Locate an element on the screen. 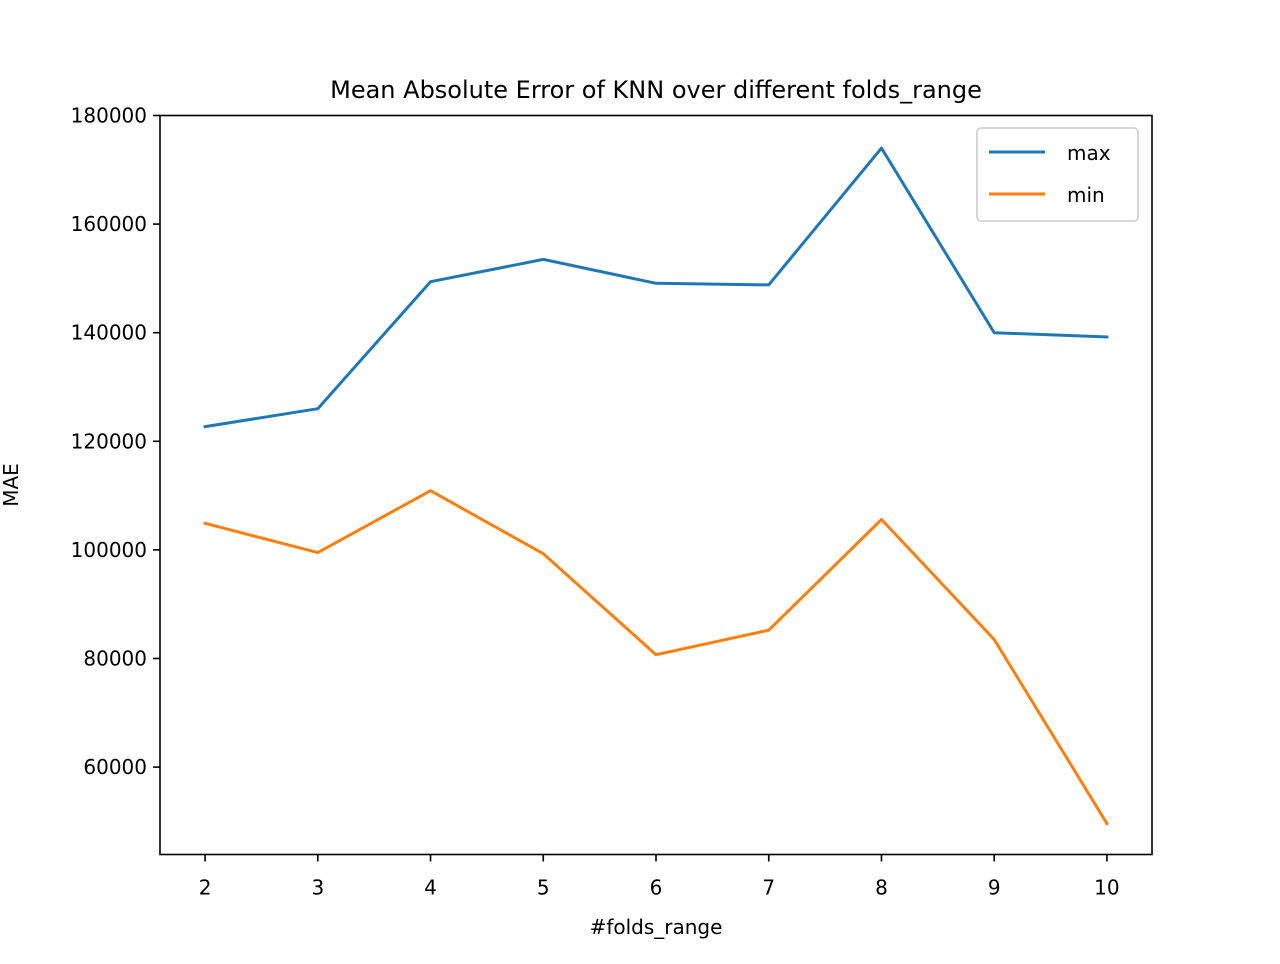 The height and width of the screenshot is (964, 1280). x-tick-label: 5 is located at coordinates (543, 888).